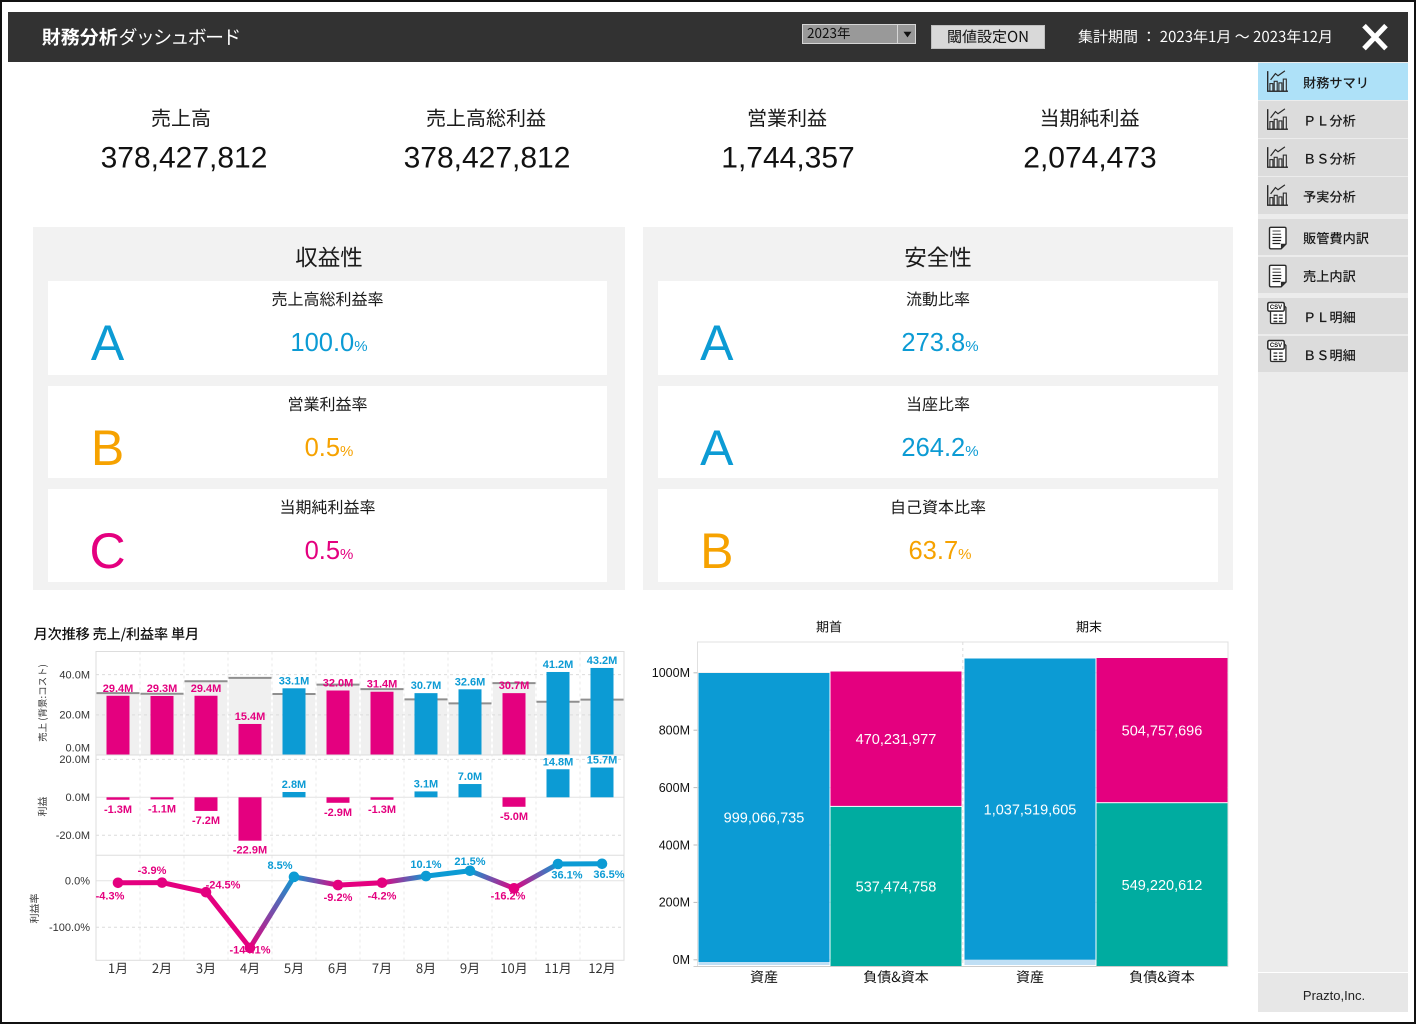 This screenshot has height=1024, width=1416. What do you see at coordinates (939, 448) in the screenshot?
I see `svg-text: 264.2%` at bounding box center [939, 448].